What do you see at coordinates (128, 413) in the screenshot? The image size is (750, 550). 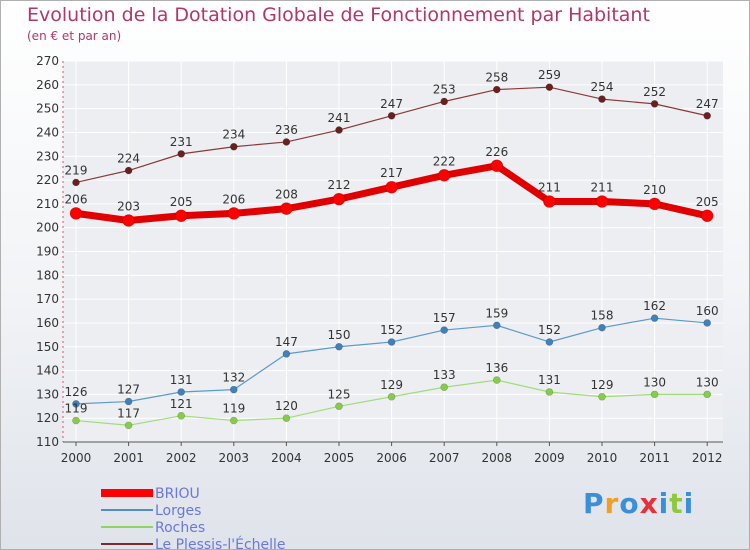 I see `data-label: 117` at bounding box center [128, 413].